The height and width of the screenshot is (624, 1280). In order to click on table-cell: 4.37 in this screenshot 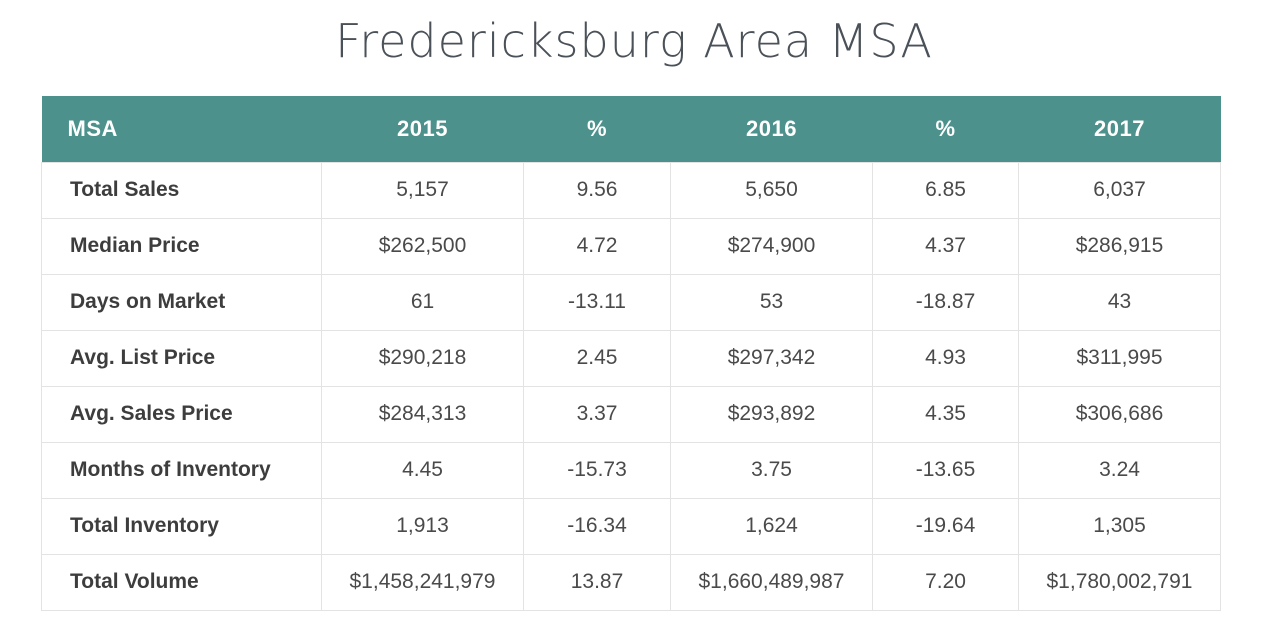, I will do `click(945, 246)`.